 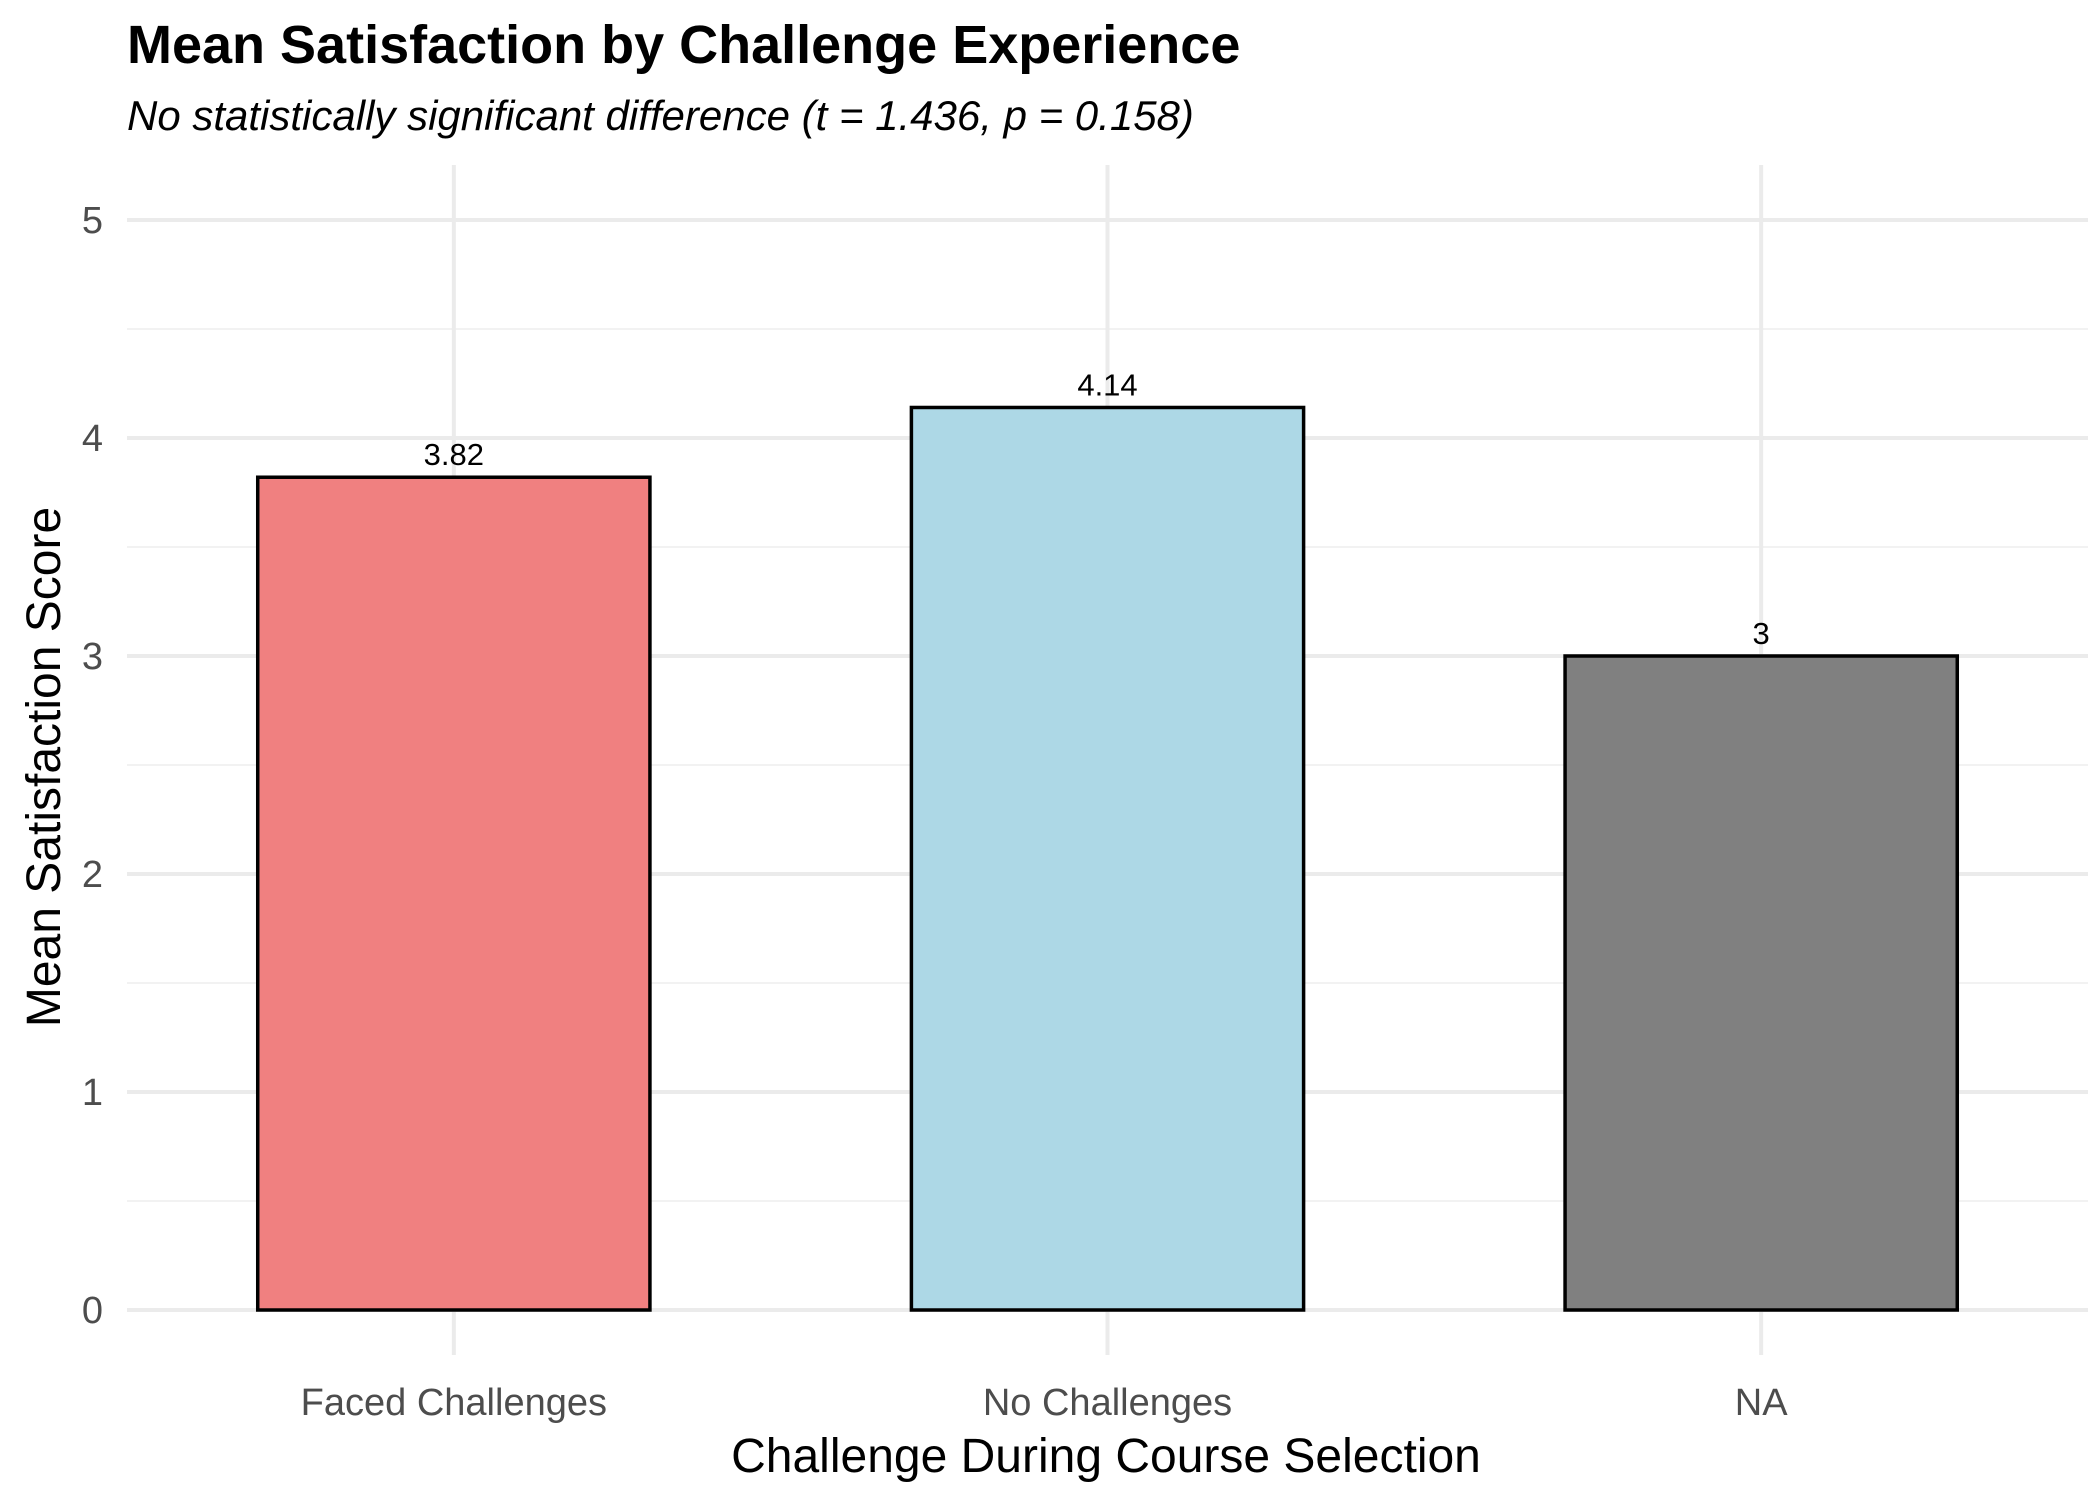 What do you see at coordinates (1761, 1403) in the screenshot?
I see `x-tick-label: NA` at bounding box center [1761, 1403].